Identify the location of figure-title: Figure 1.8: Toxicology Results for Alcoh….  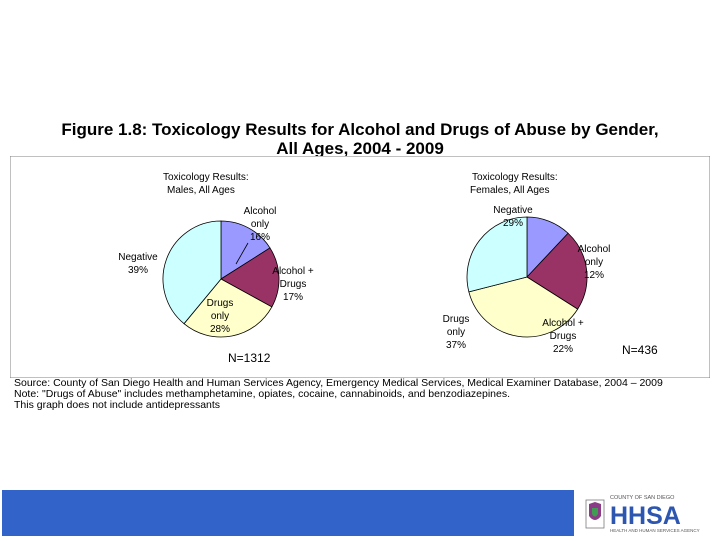
(360, 139).